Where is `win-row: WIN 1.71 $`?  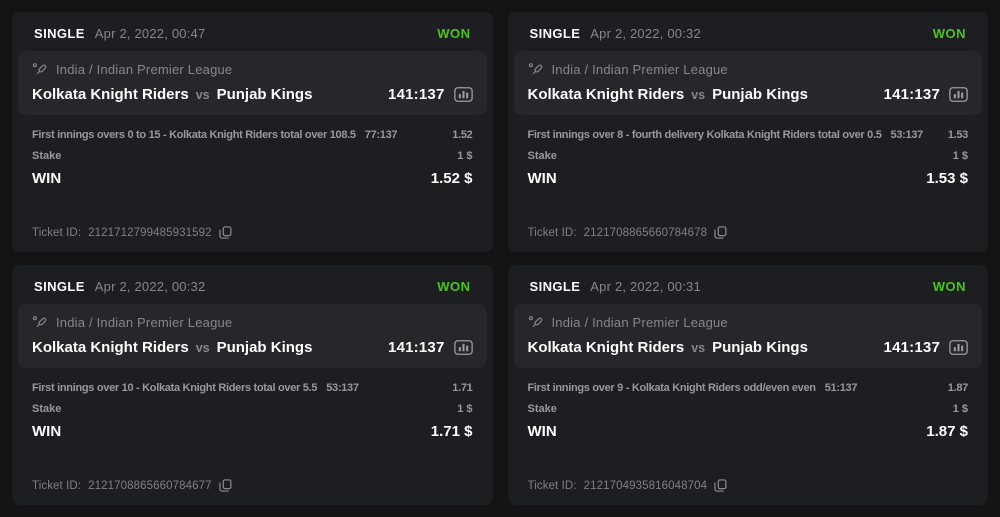
win-row: WIN 1.71 $ is located at coordinates (252, 431).